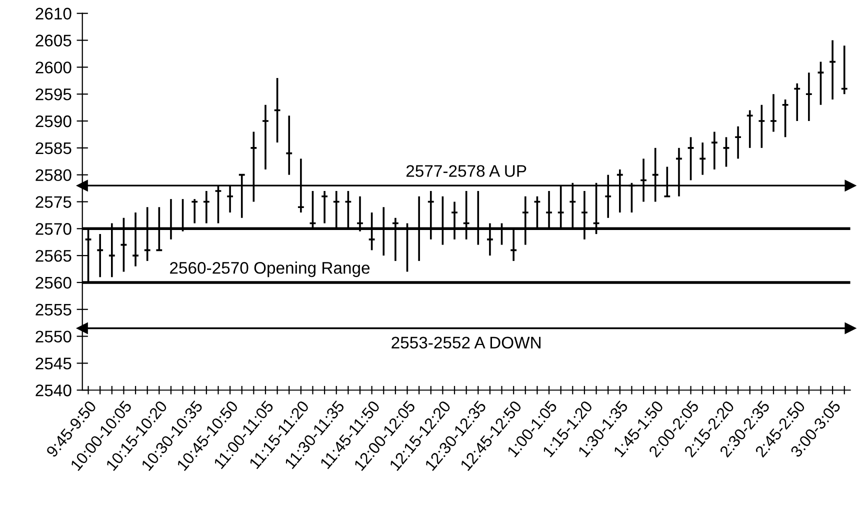 The height and width of the screenshot is (514, 858). I want to click on y-tick-label: 2600, so click(54, 68).